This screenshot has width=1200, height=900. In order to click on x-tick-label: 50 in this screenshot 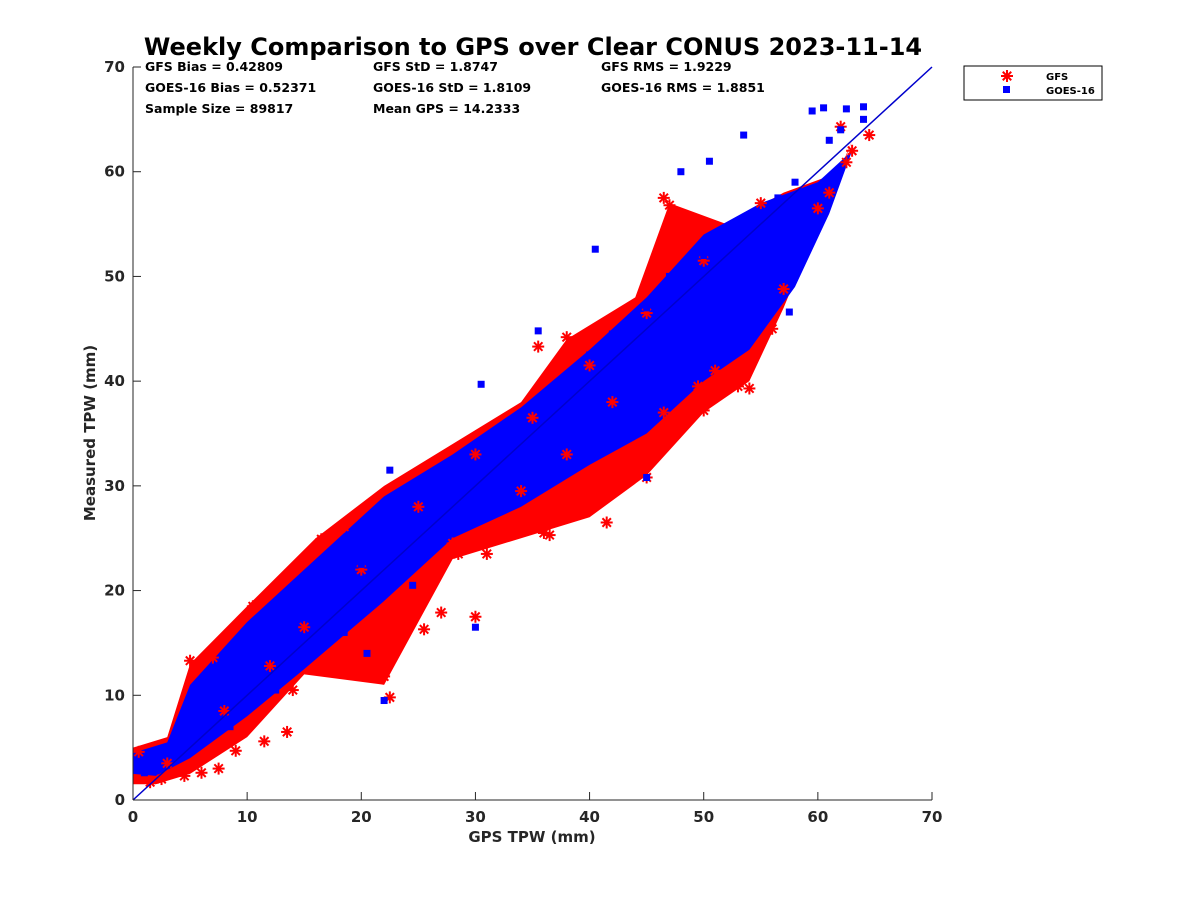, I will do `click(703, 817)`.